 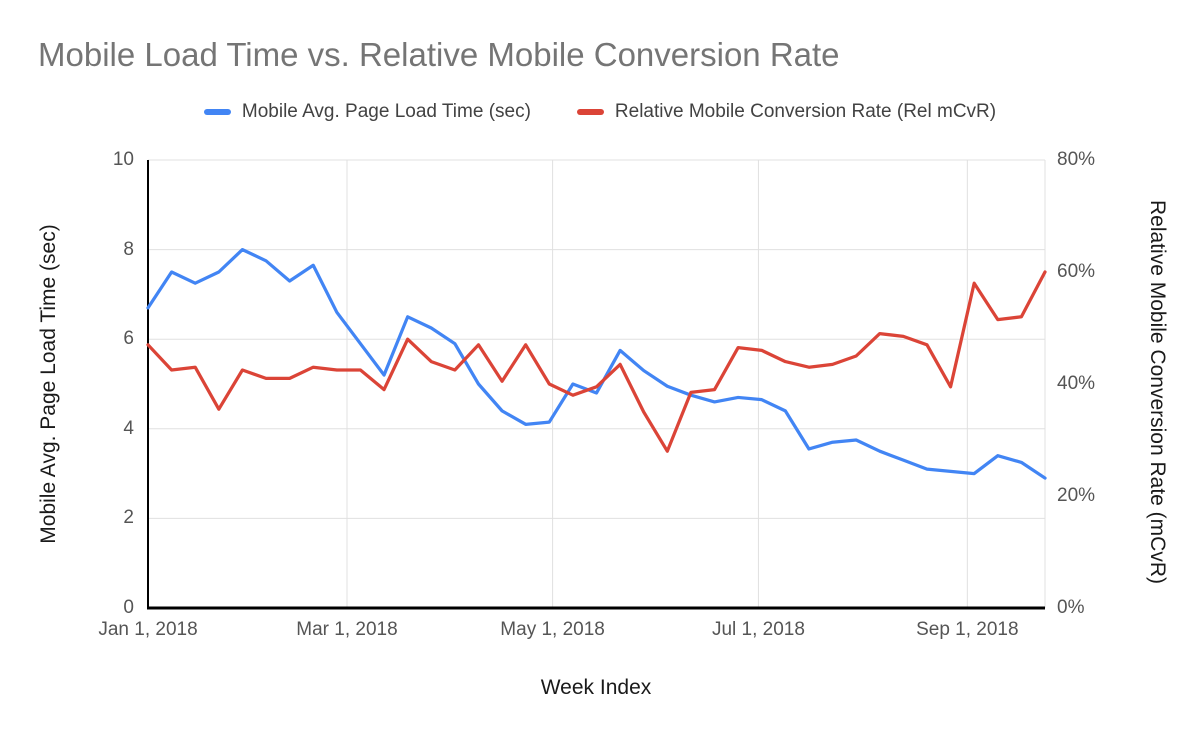 I want to click on x-tick-label: May 1, 2018, so click(x=552, y=629).